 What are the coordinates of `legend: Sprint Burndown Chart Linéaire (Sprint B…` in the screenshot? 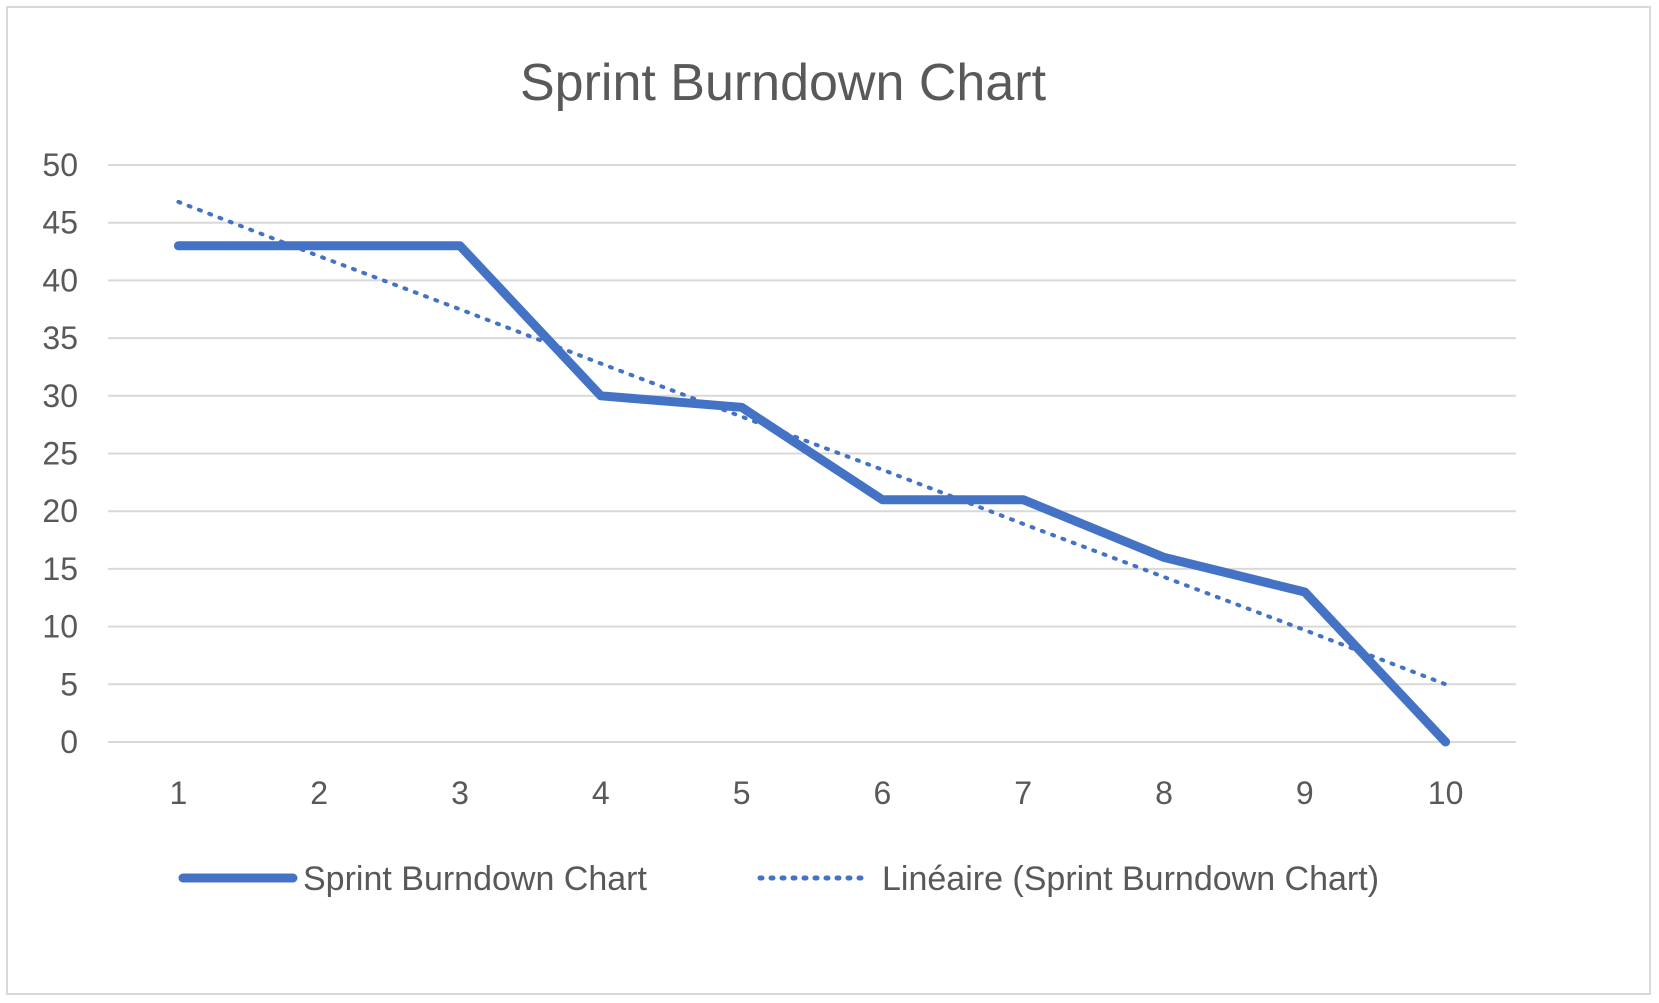 It's located at (778, 879).